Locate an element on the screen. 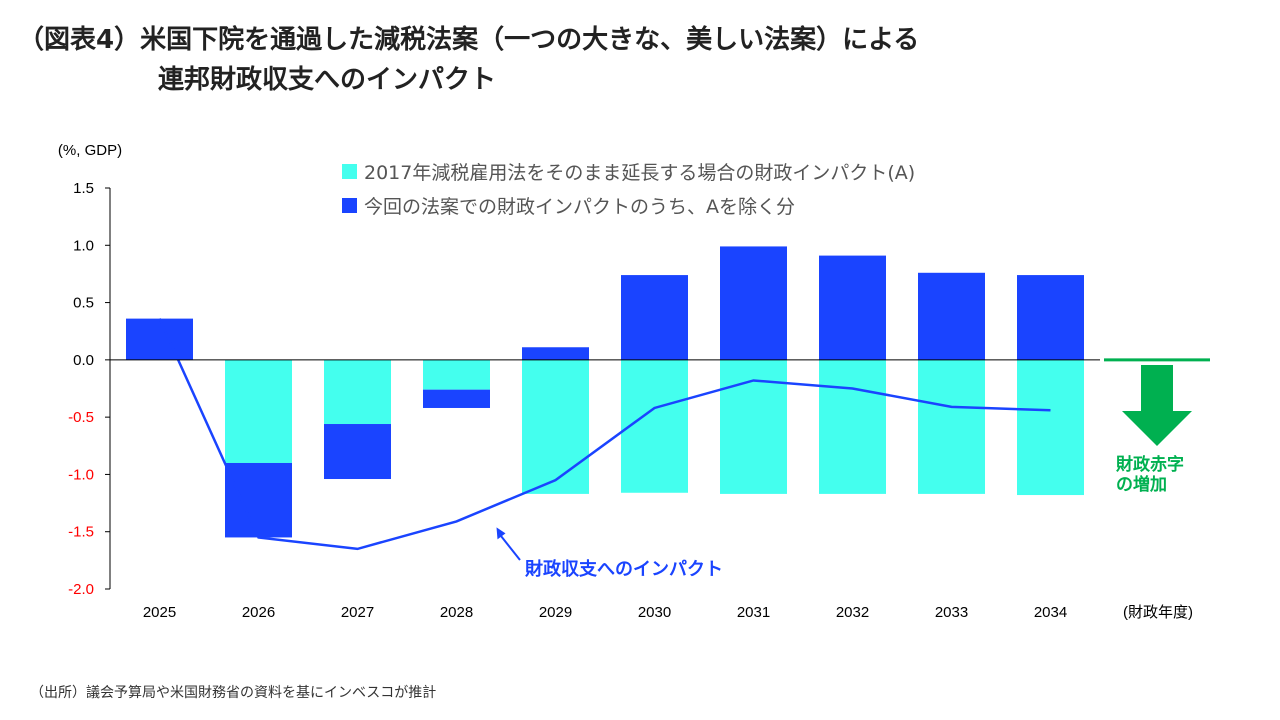 The height and width of the screenshot is (720, 1280). x-tick-label: 2026 is located at coordinates (258, 612).